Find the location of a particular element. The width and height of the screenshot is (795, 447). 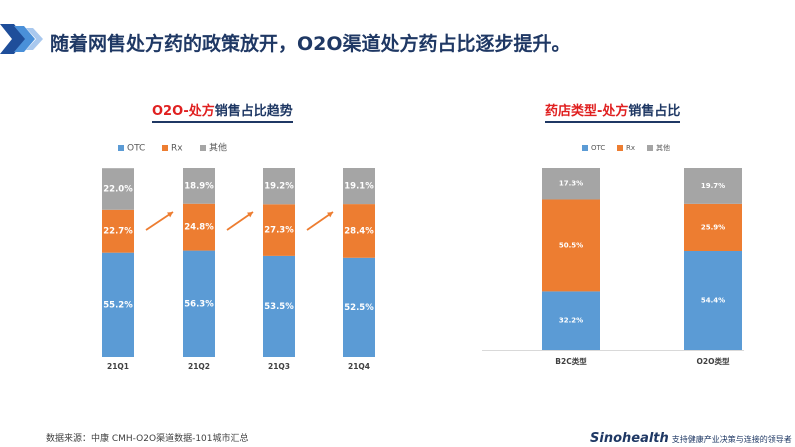

chart1-value-label: 53.5% is located at coordinates (279, 307).